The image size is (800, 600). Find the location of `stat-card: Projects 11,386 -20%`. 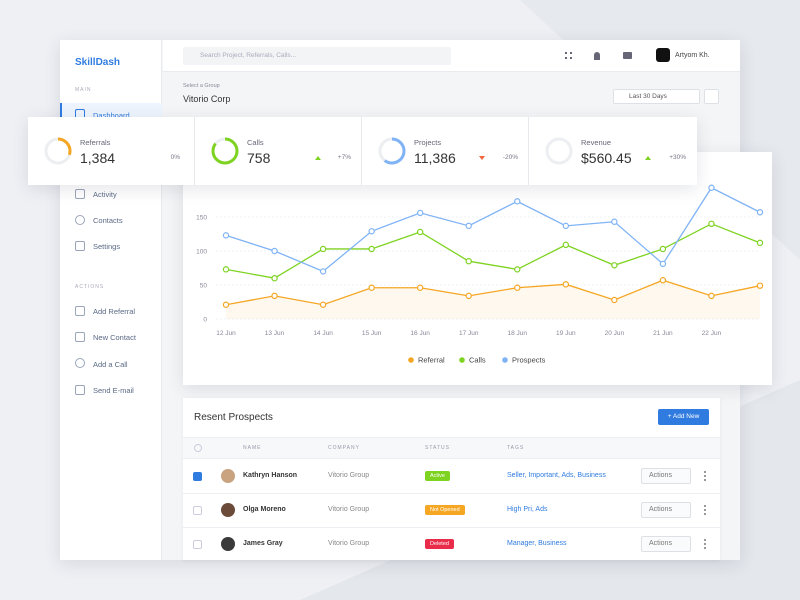

stat-card: Projects 11,386 -20% is located at coordinates (445, 151).